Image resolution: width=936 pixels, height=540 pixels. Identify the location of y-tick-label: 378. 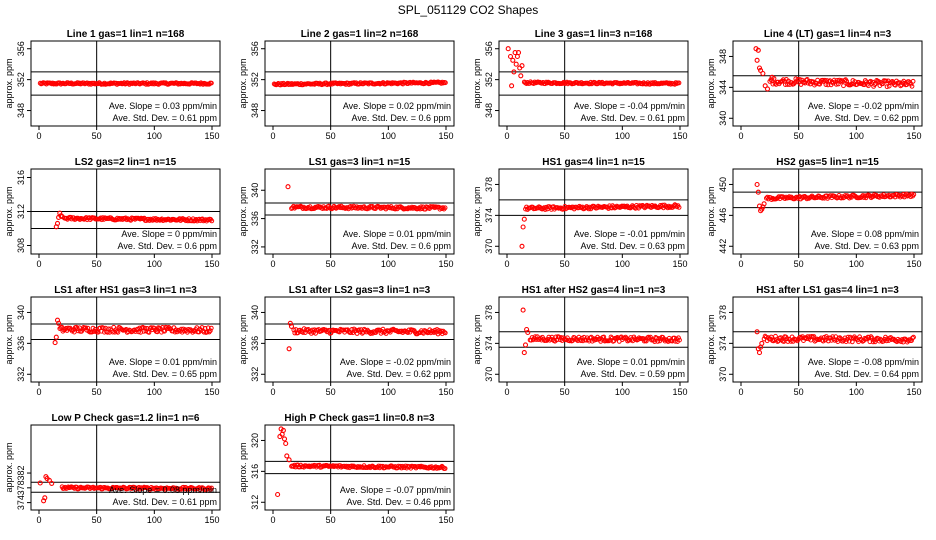
(723, 312).